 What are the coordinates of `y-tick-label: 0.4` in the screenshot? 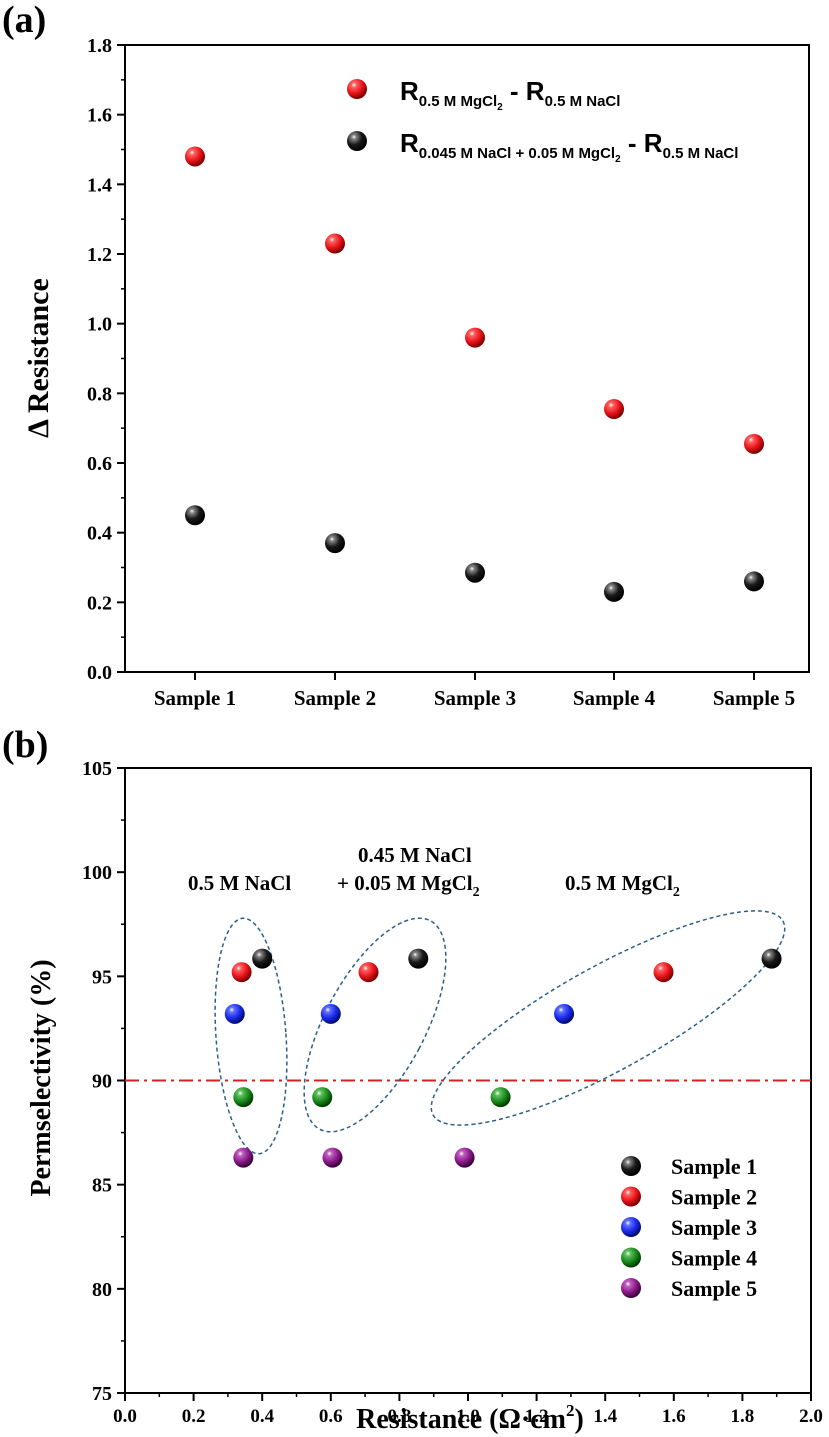 It's located at (99, 534).